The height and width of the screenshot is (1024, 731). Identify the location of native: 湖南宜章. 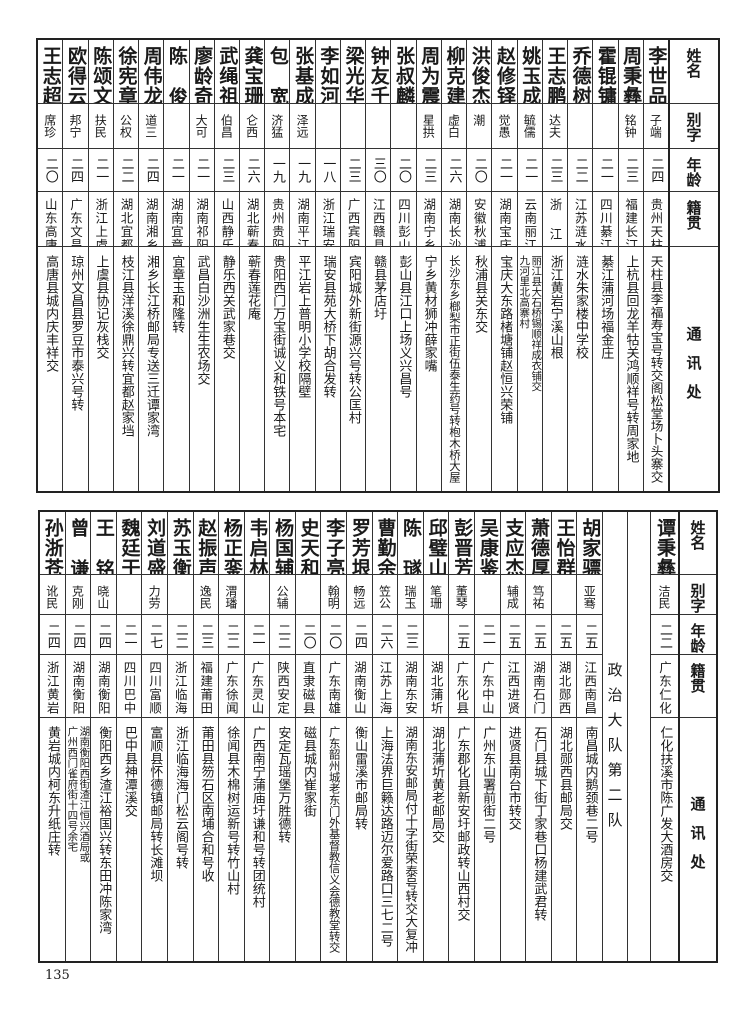
(176, 222).